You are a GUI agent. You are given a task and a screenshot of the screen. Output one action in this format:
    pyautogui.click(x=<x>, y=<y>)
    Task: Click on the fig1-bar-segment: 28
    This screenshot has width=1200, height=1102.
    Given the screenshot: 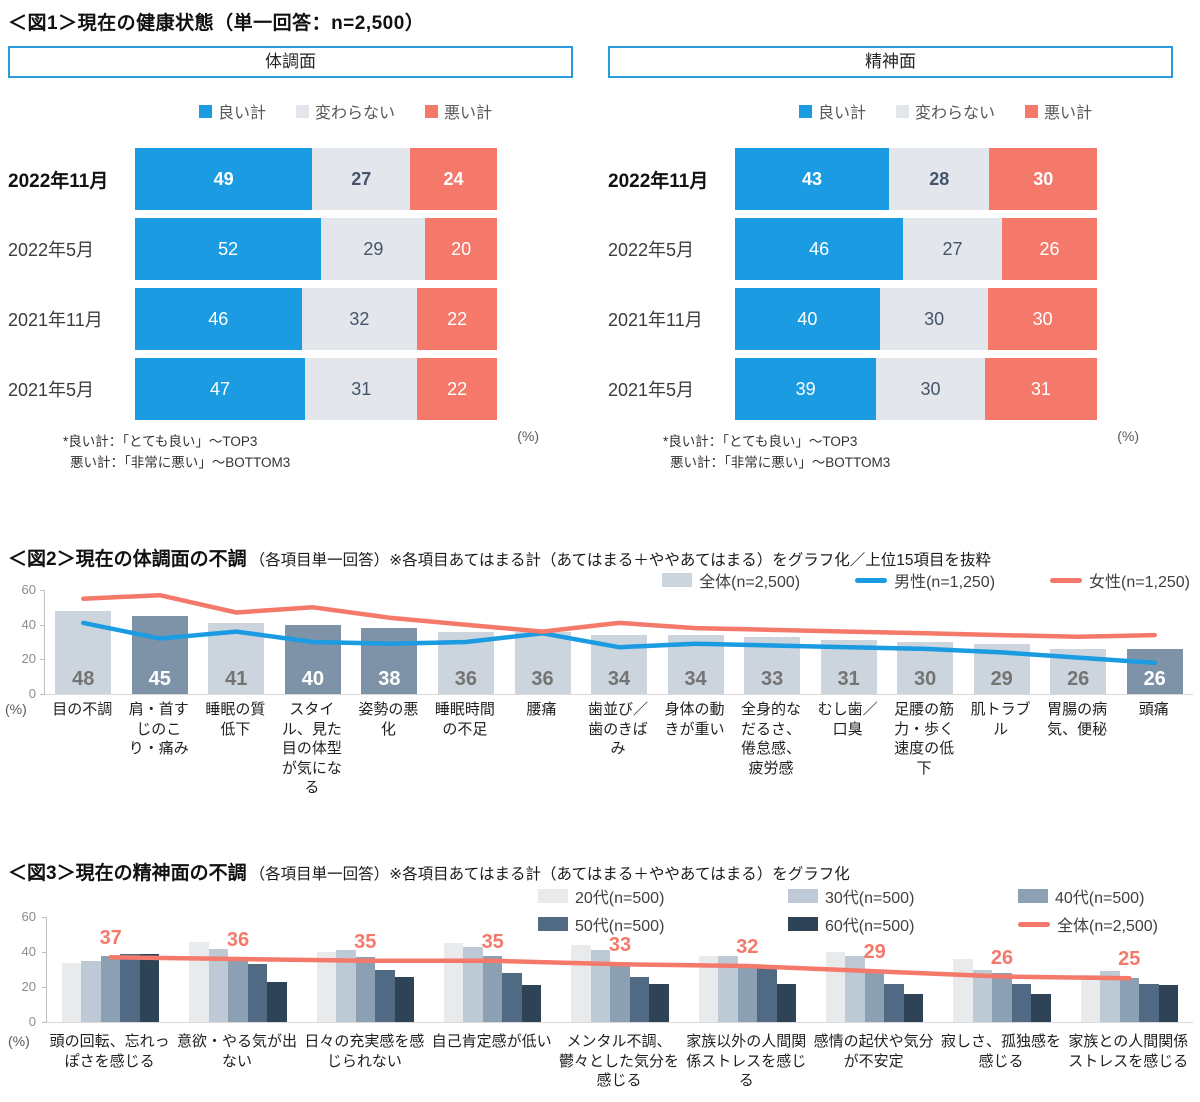 What is the action you would take?
    pyautogui.click(x=939, y=179)
    